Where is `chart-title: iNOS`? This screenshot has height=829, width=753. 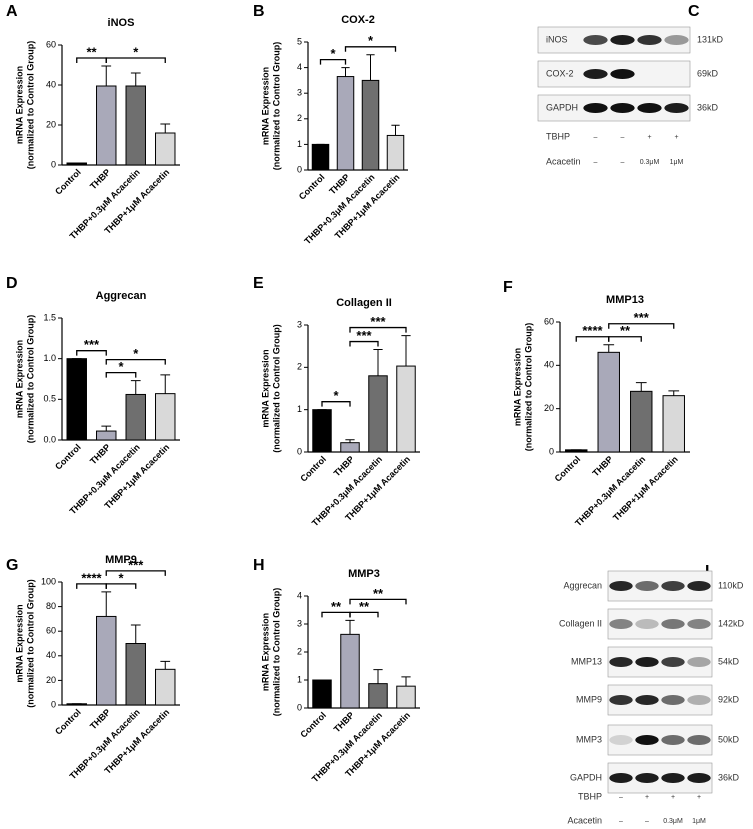 chart-title: iNOS is located at coordinates (121, 23).